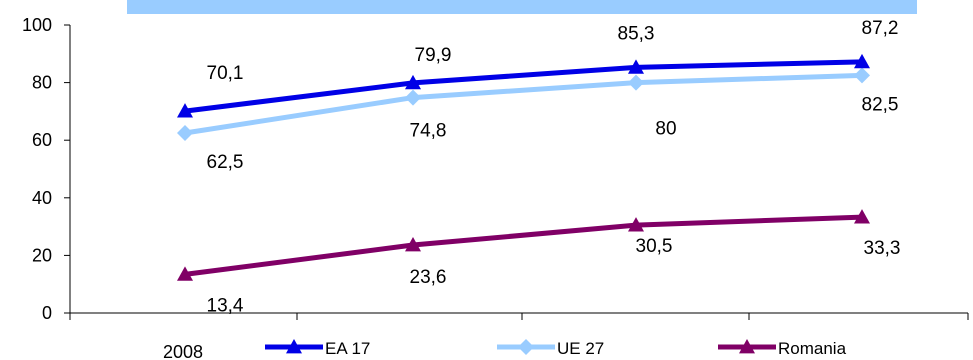 The image size is (973, 360). What do you see at coordinates (42, 255) in the screenshot?
I see `y-tick-label: 20` at bounding box center [42, 255].